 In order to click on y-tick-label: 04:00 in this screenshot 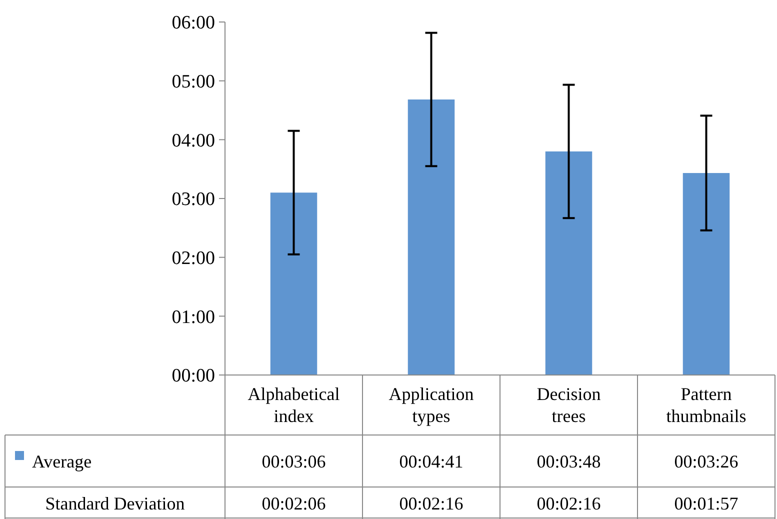, I will do `click(193, 141)`.